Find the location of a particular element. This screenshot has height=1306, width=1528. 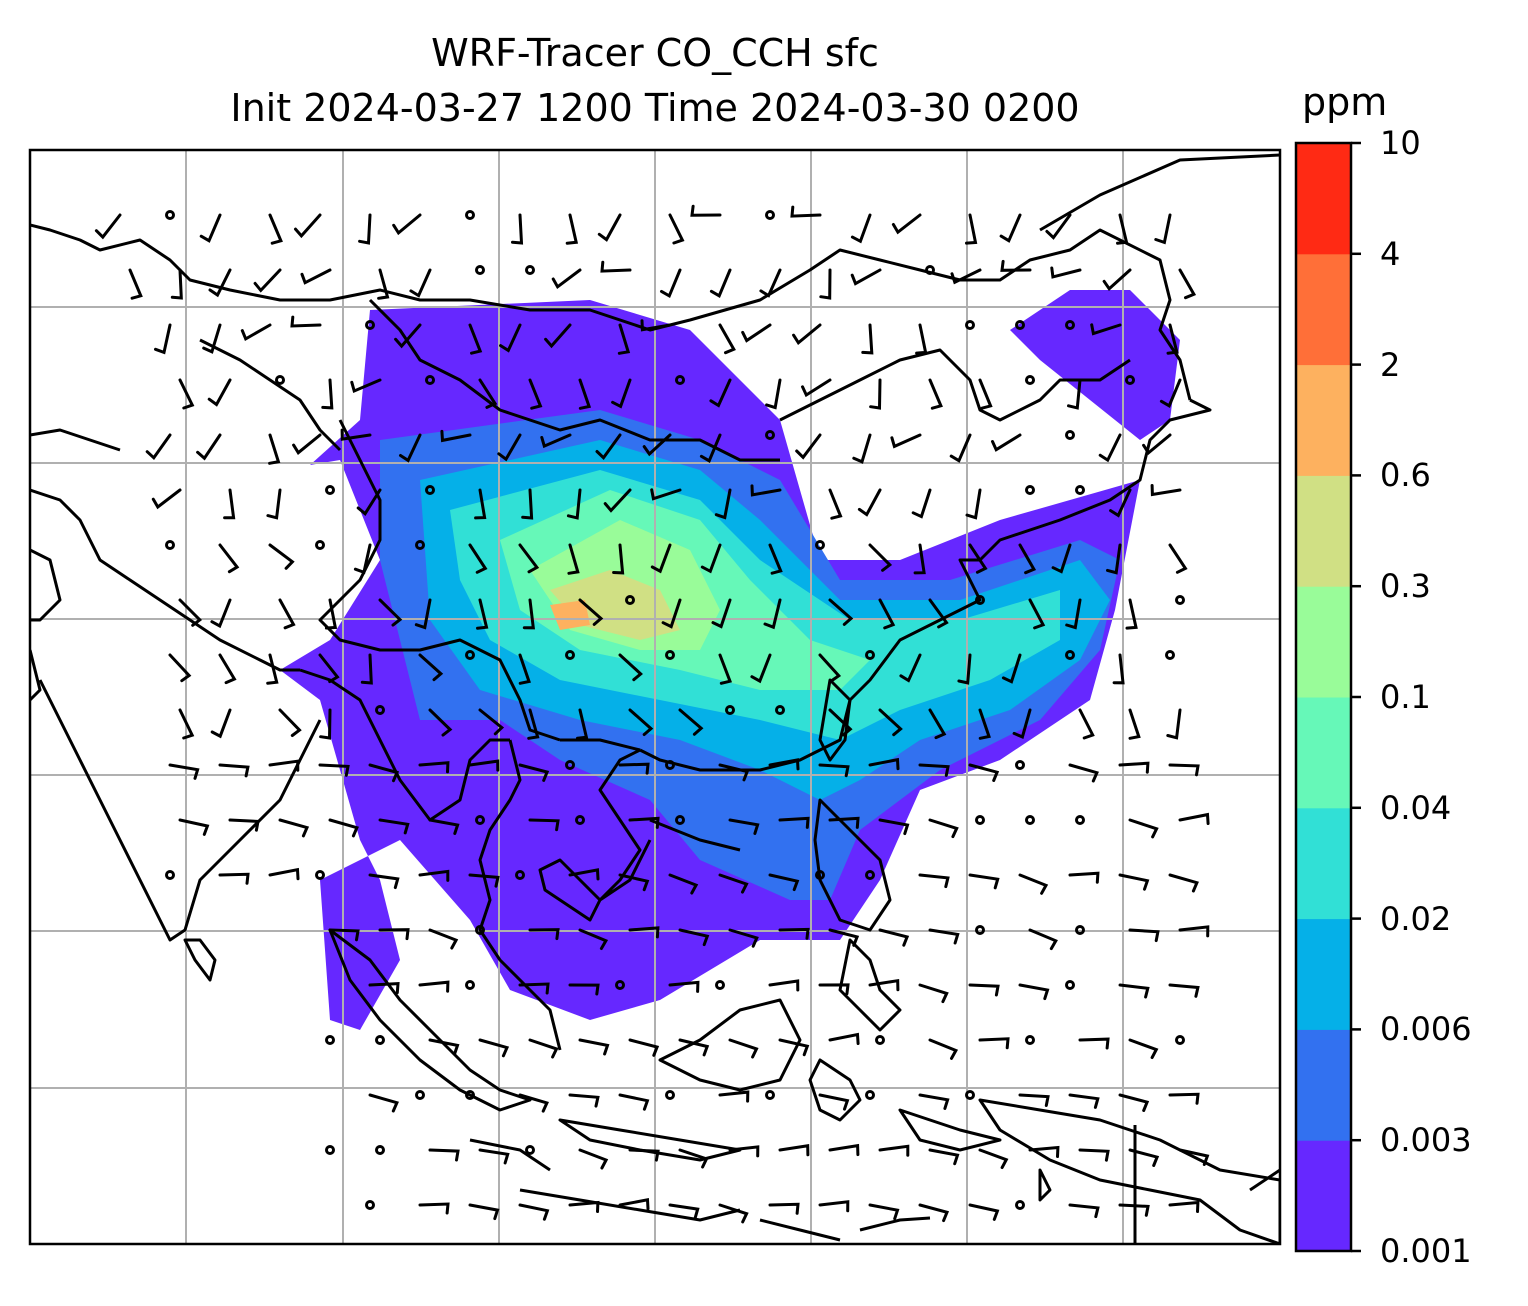

colorbar-tick-label: 0.6 is located at coordinates (1405, 475).